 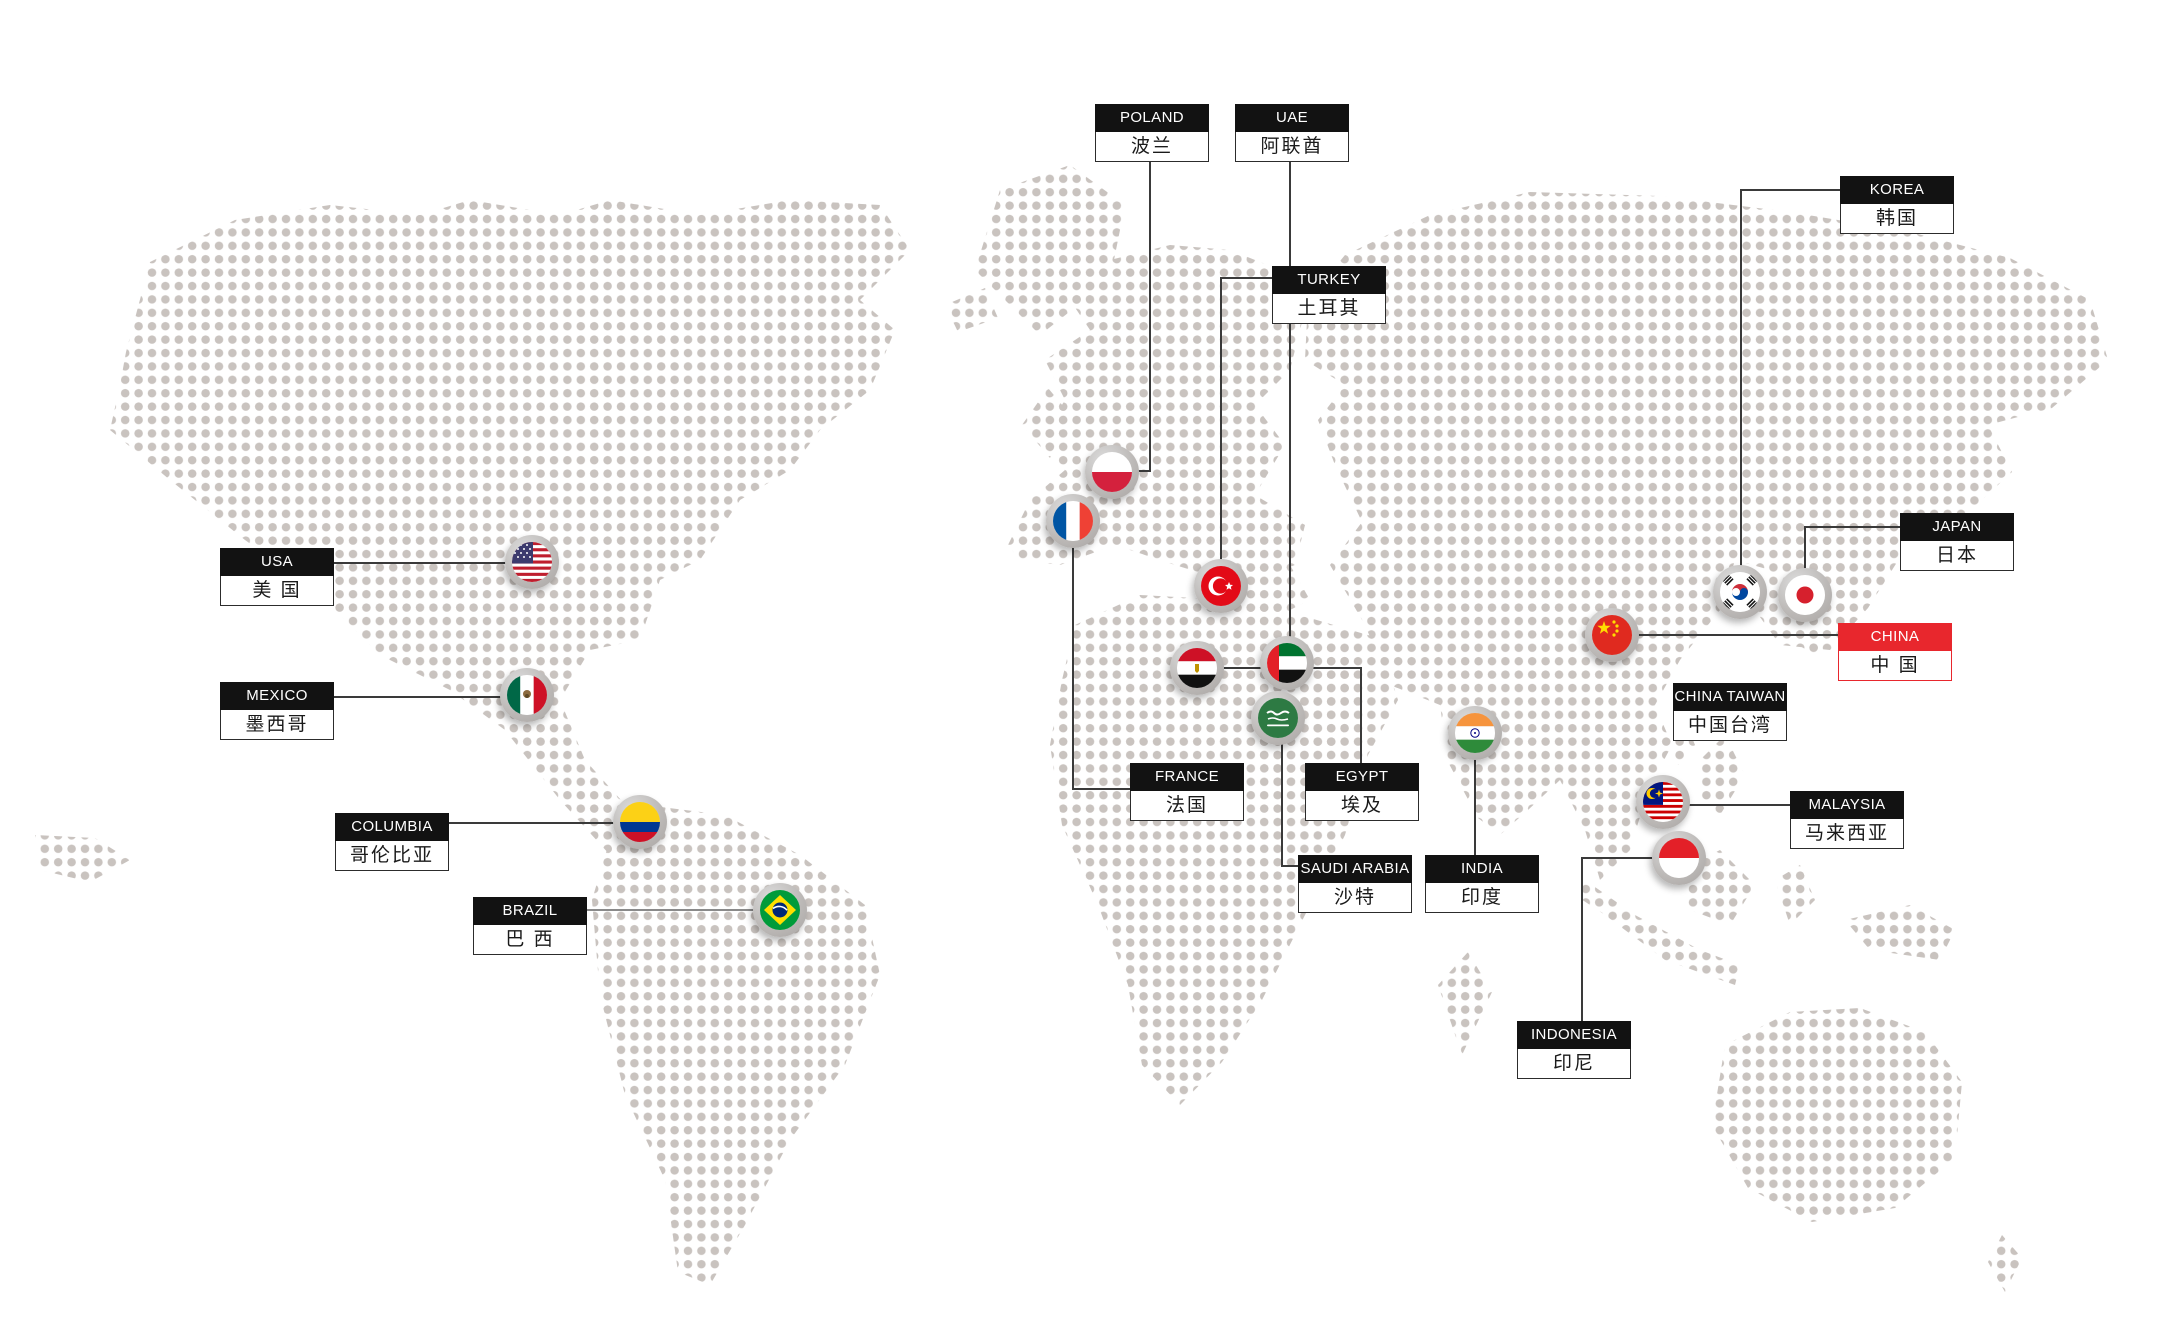 What do you see at coordinates (277, 696) in the screenshot?
I see `country-name-en: MEXICO` at bounding box center [277, 696].